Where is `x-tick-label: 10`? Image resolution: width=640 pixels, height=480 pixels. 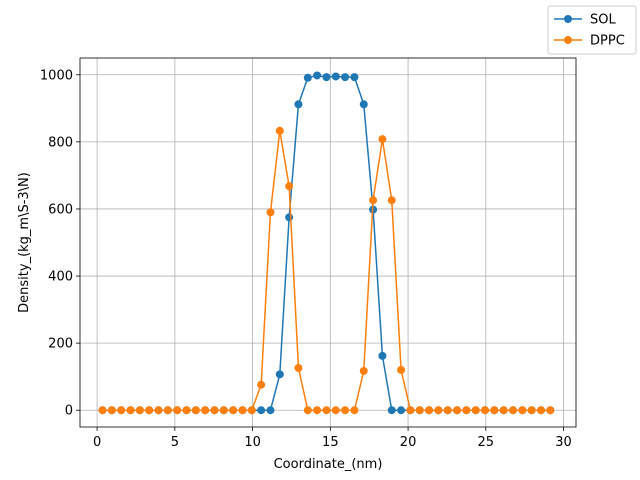
x-tick-label: 10 is located at coordinates (252, 442).